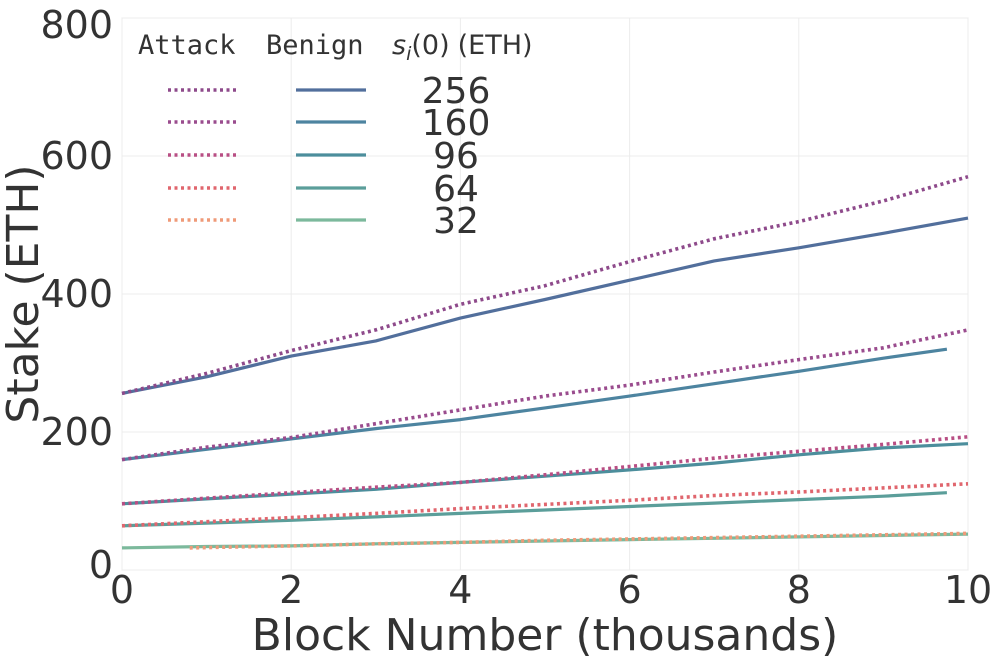  I want to click on legend-stake-label: 256, so click(456, 91).